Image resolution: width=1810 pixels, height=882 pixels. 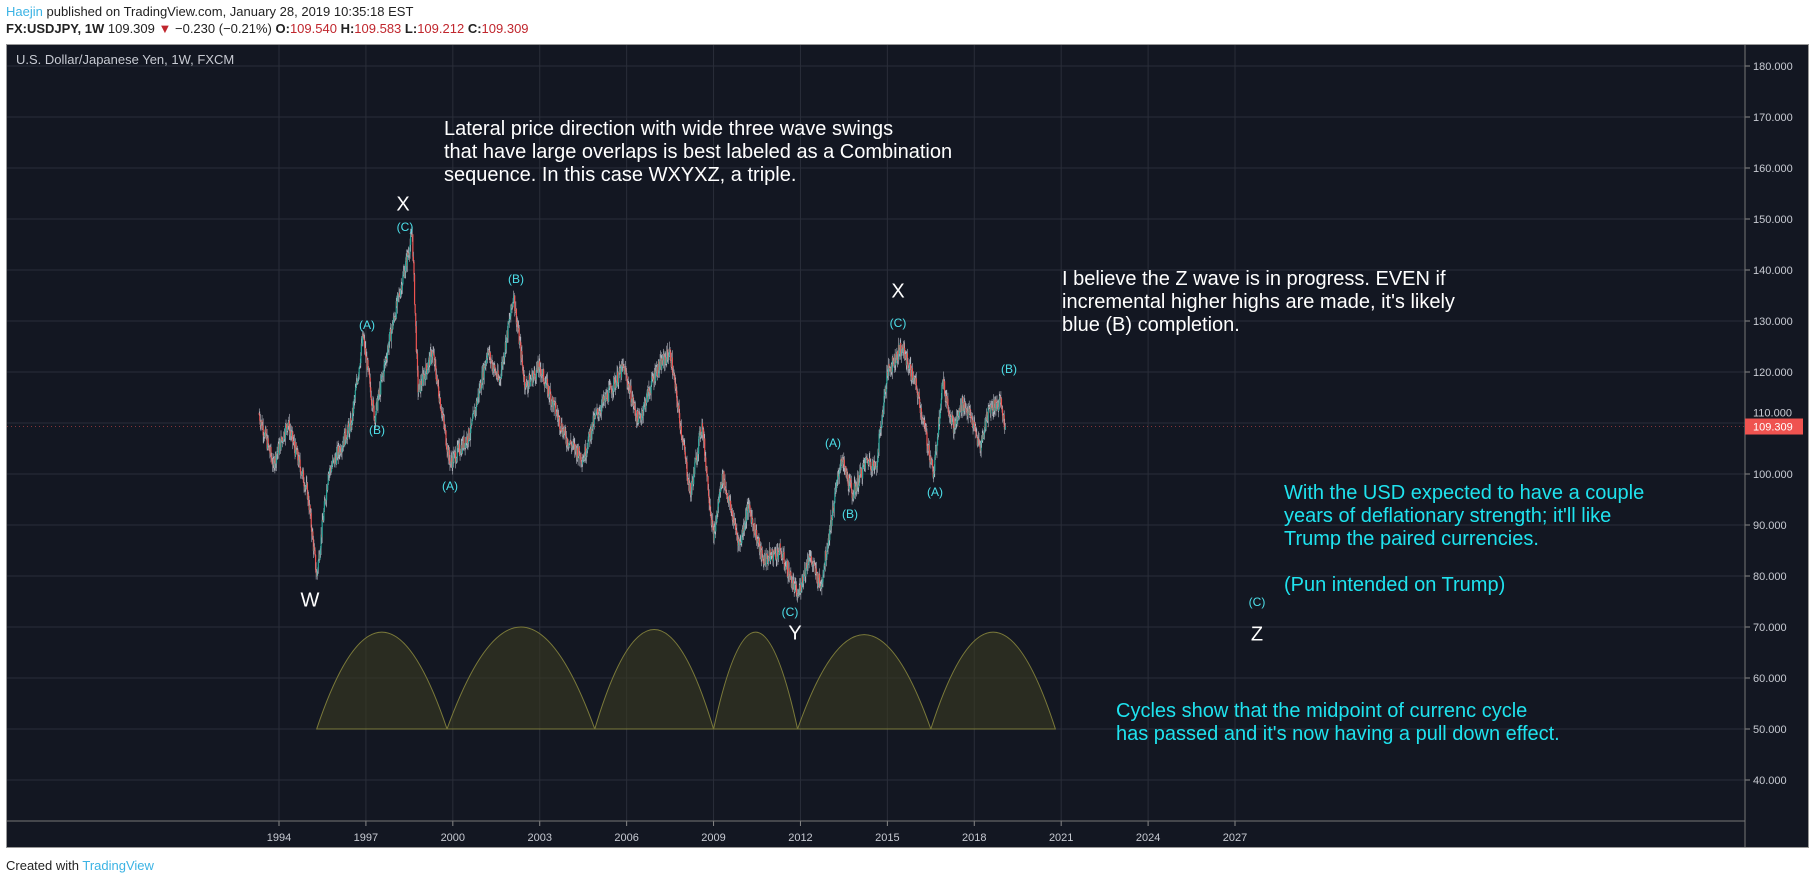 What do you see at coordinates (118, 865) in the screenshot?
I see `tradingview-logo: TradingView` at bounding box center [118, 865].